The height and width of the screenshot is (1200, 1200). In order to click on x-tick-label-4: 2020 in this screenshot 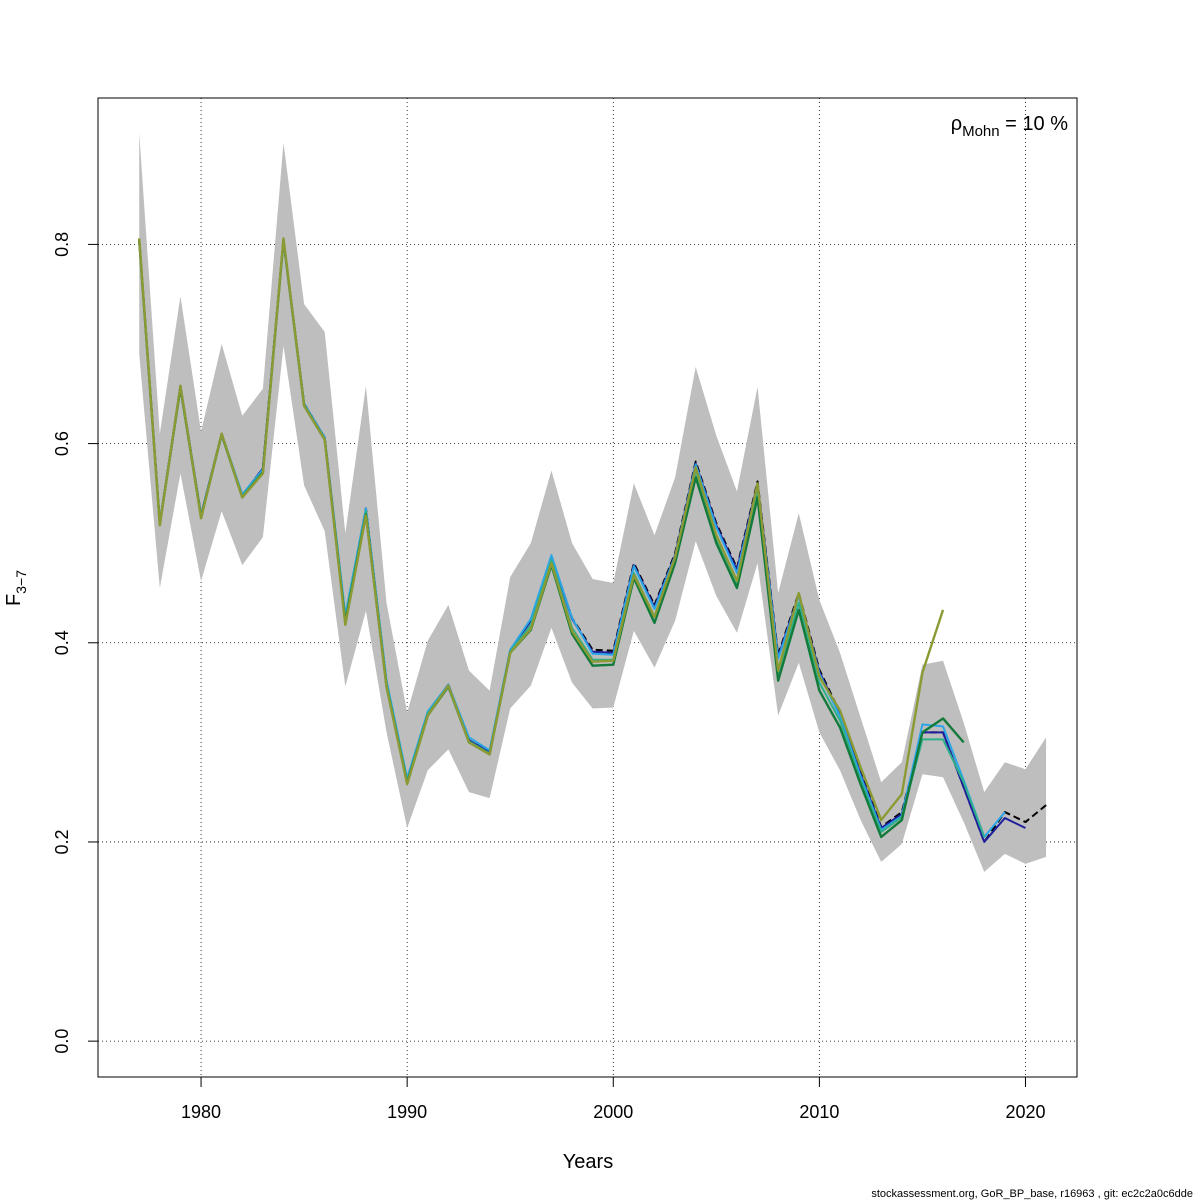, I will do `click(1025, 1112)`.